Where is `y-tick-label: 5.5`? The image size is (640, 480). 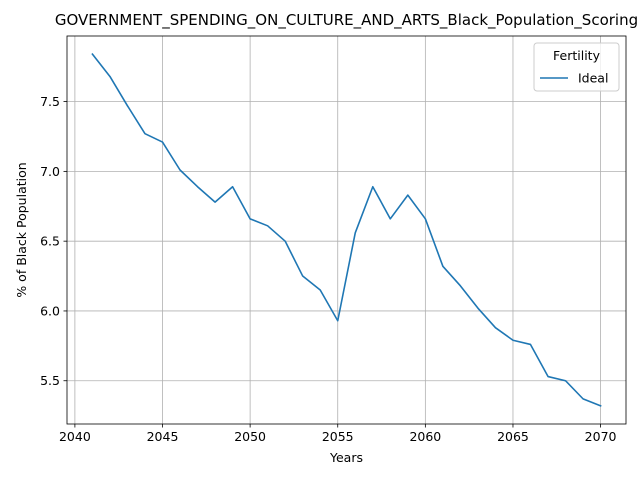 y-tick-label: 5.5 is located at coordinates (50, 380).